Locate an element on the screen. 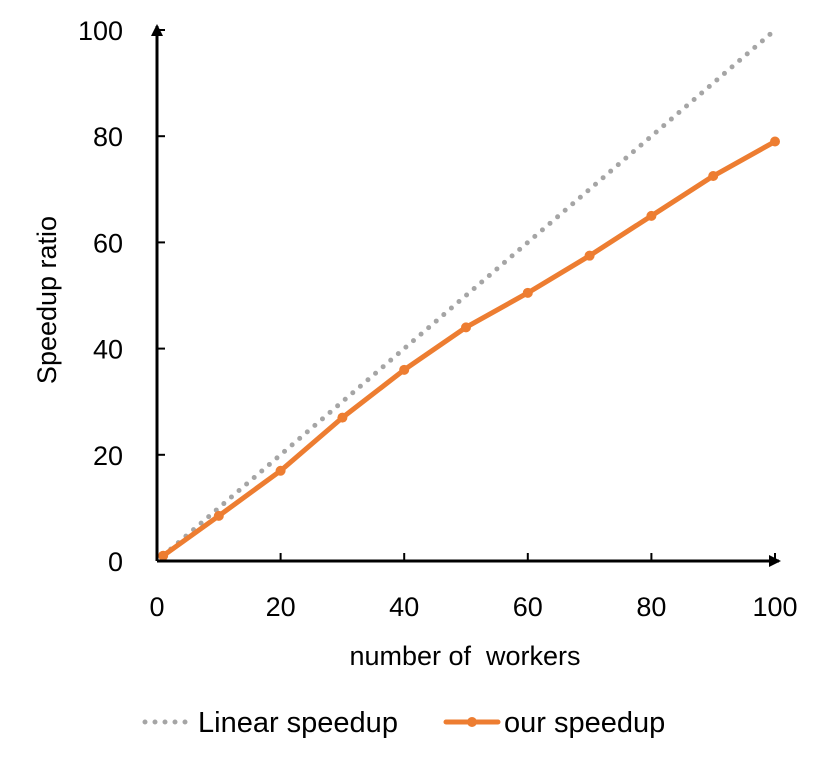  x-tick-label: 100 is located at coordinates (774, 607).